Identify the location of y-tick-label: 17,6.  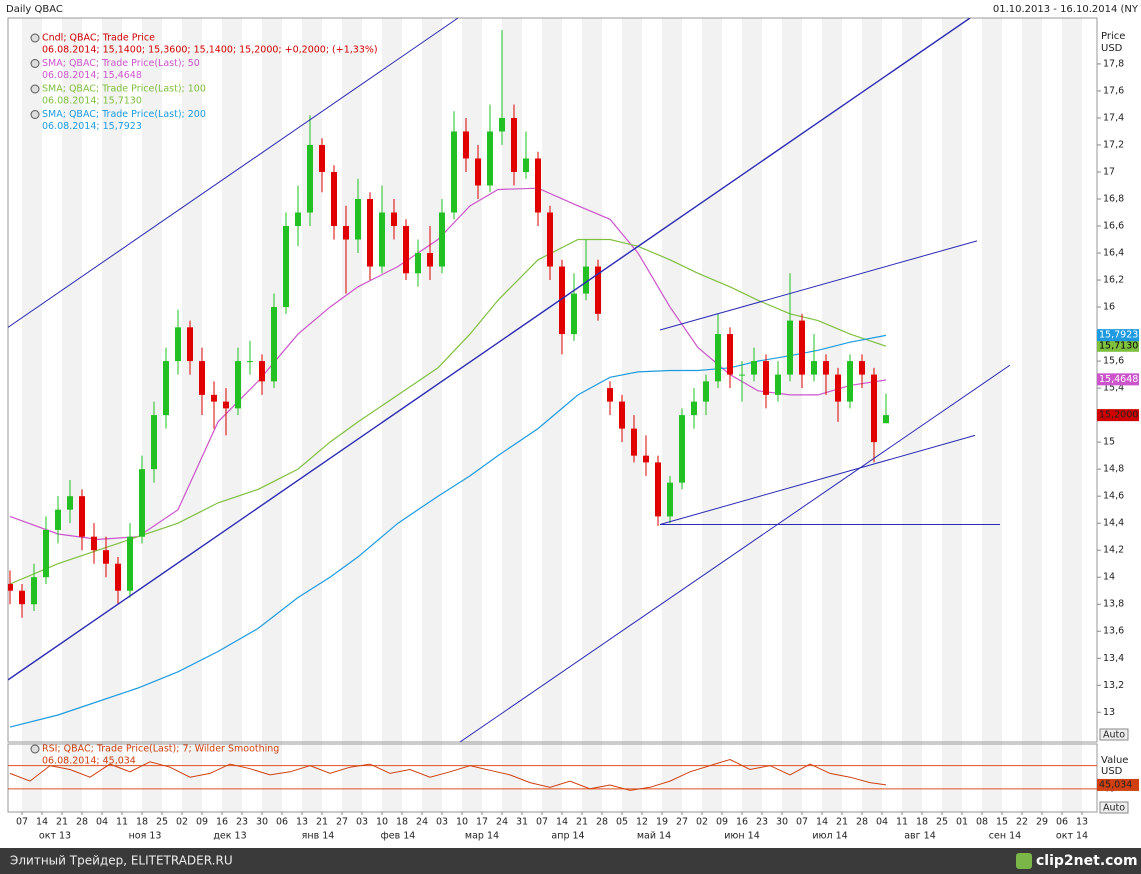
(1113, 90).